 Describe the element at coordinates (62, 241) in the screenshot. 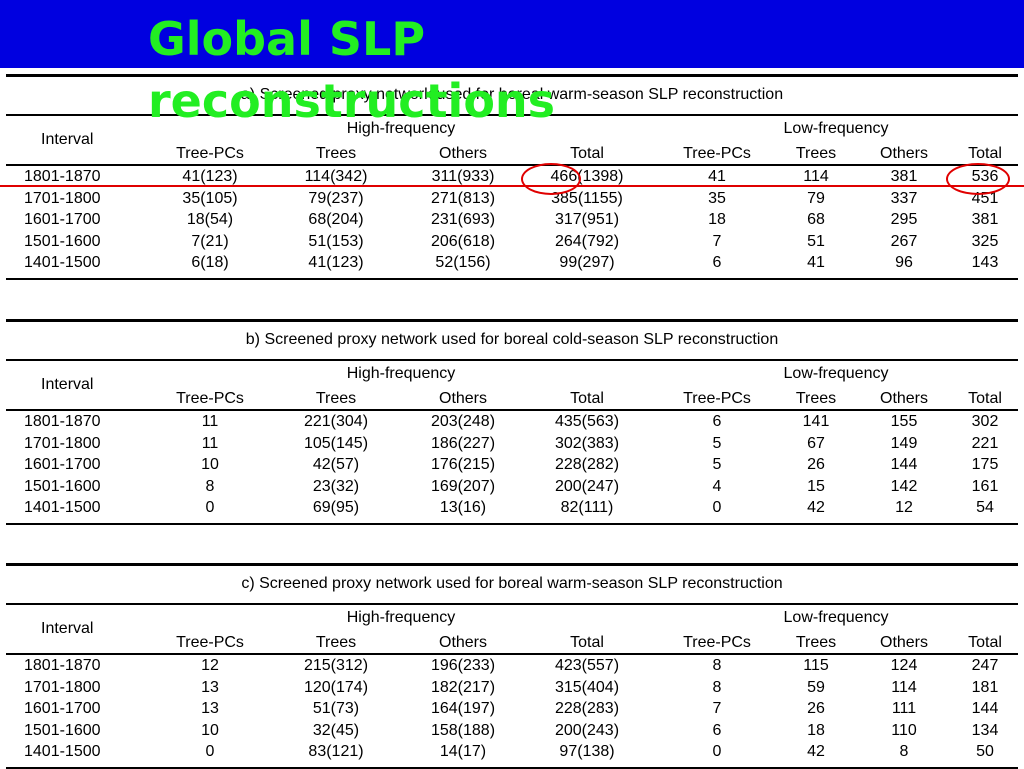

I see `table-a-row-3-cell-0: 1501-1600` at that location.